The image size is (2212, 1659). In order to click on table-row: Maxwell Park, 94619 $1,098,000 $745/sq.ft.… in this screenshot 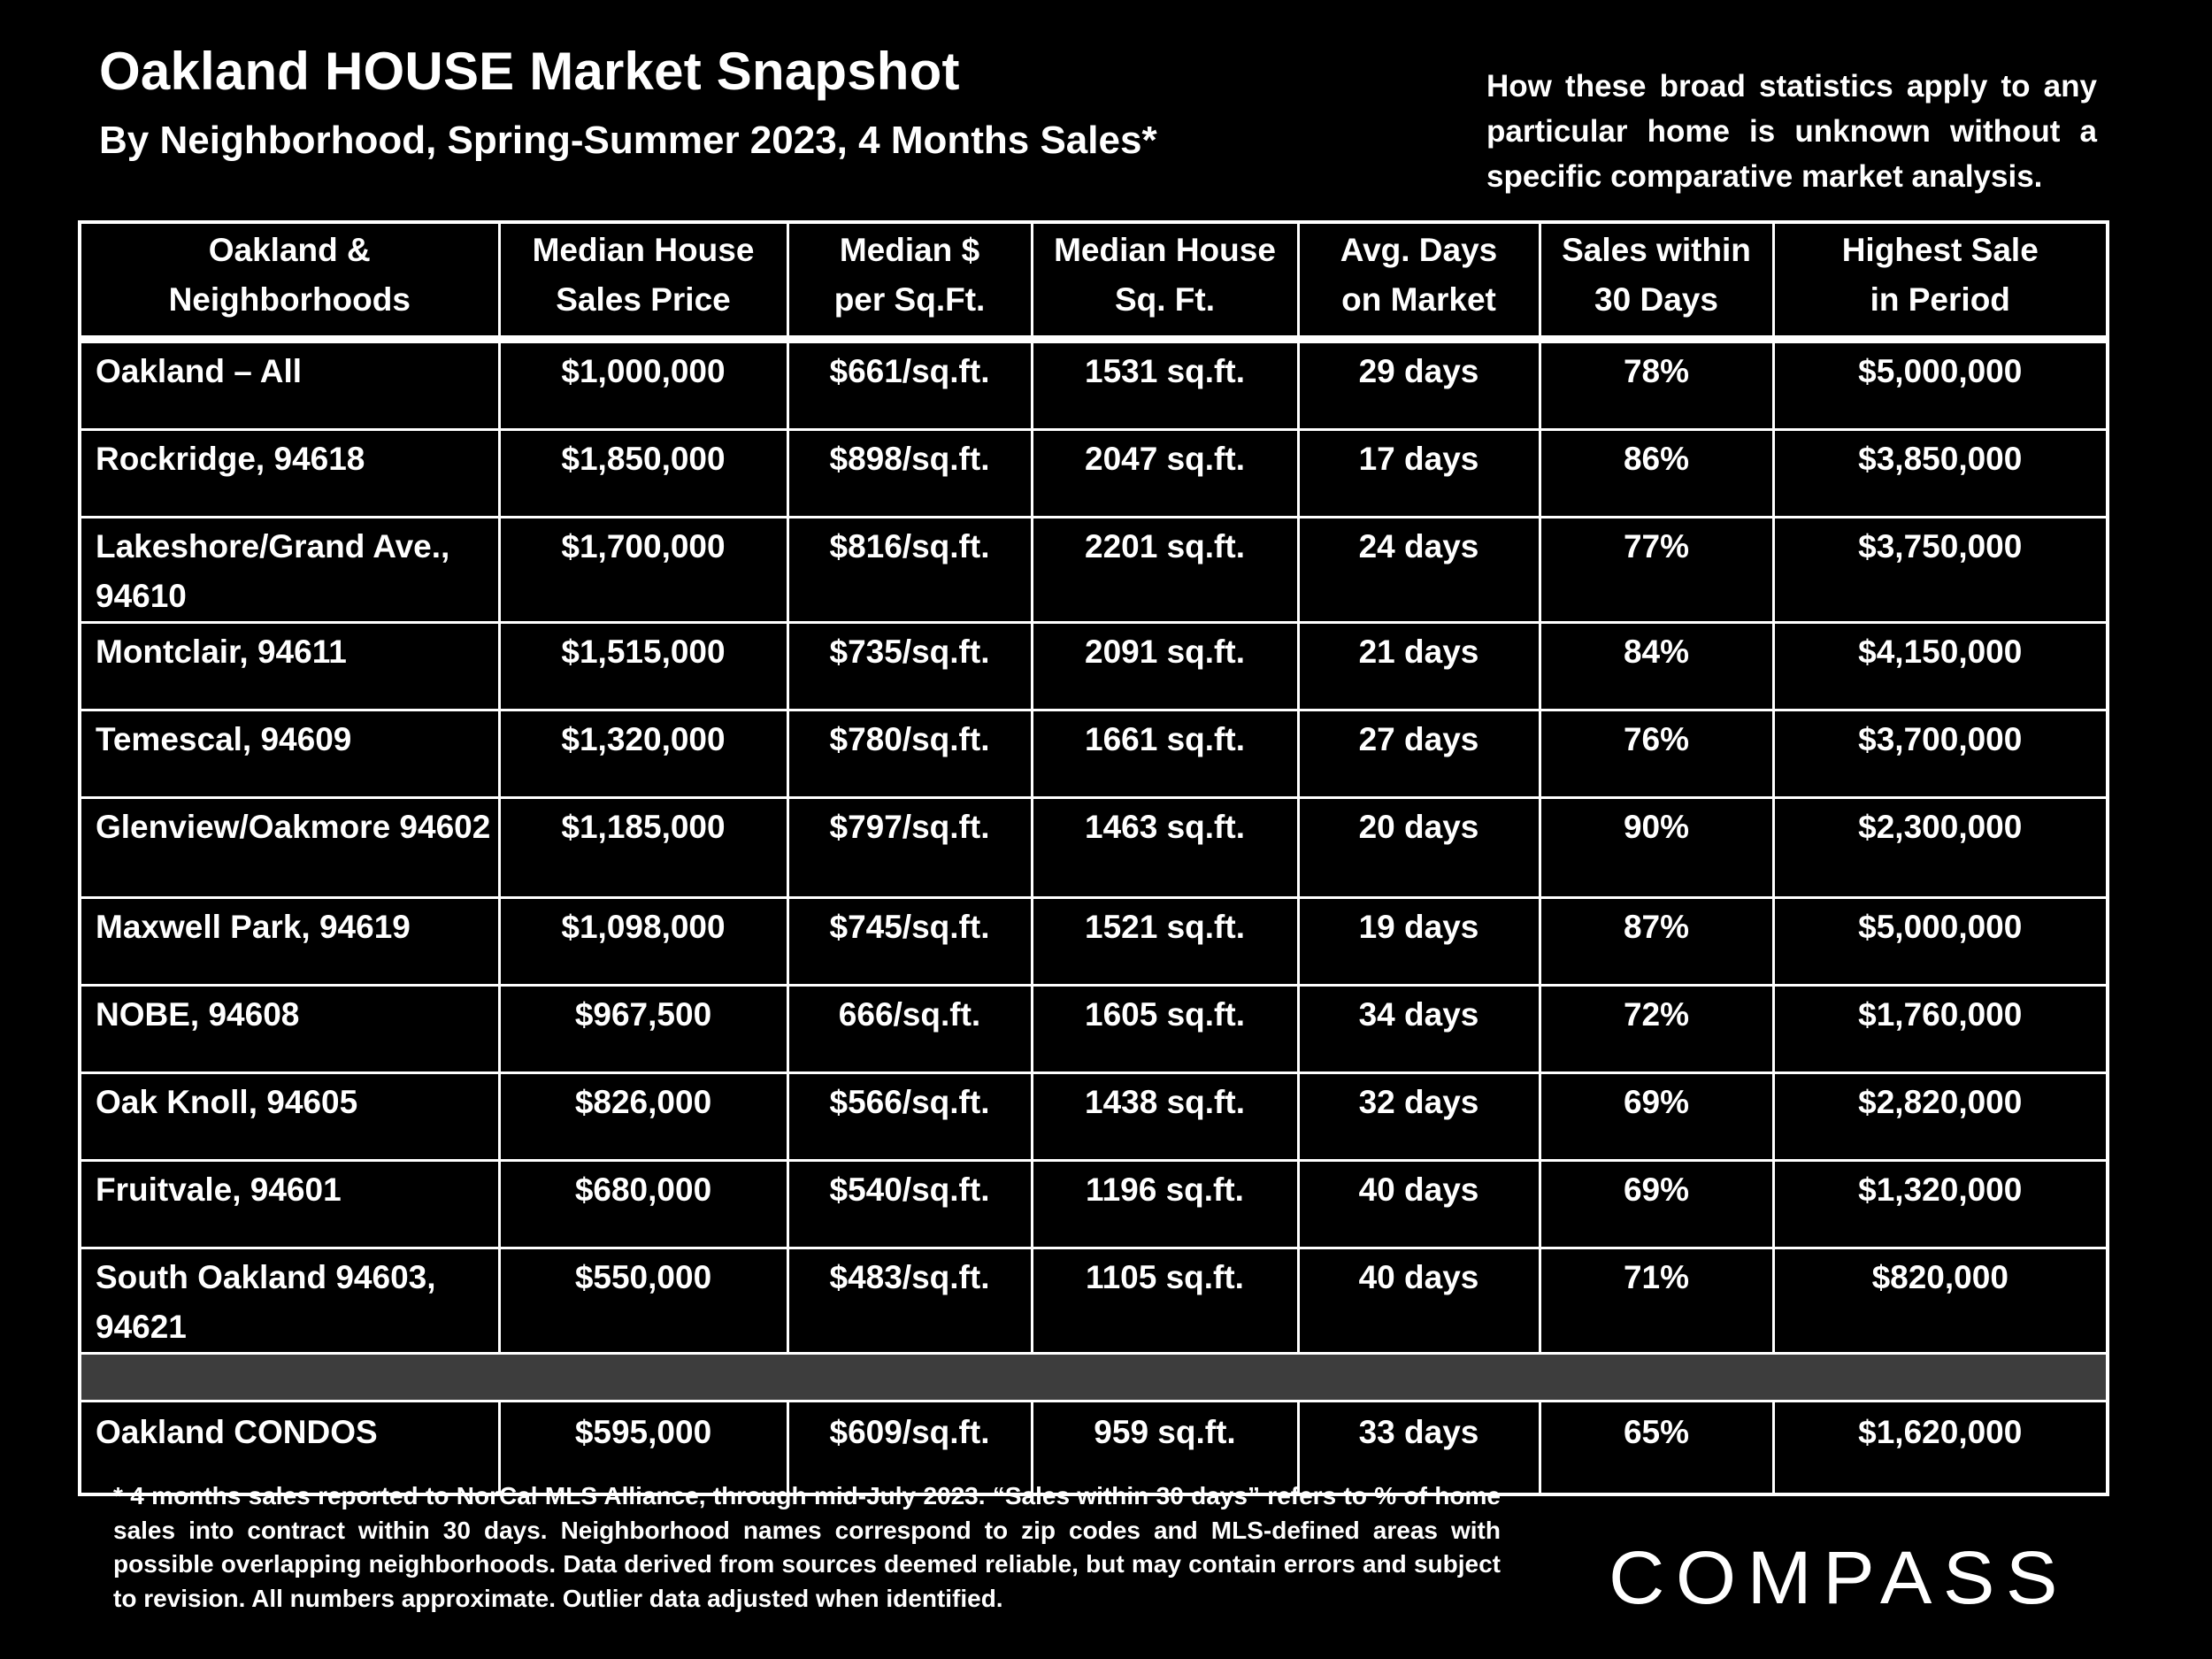, I will do `click(1093, 942)`.